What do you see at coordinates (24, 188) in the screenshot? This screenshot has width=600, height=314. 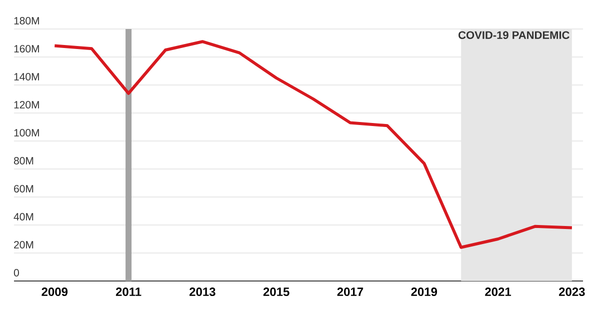 I see `y-tick-label: 60M` at bounding box center [24, 188].